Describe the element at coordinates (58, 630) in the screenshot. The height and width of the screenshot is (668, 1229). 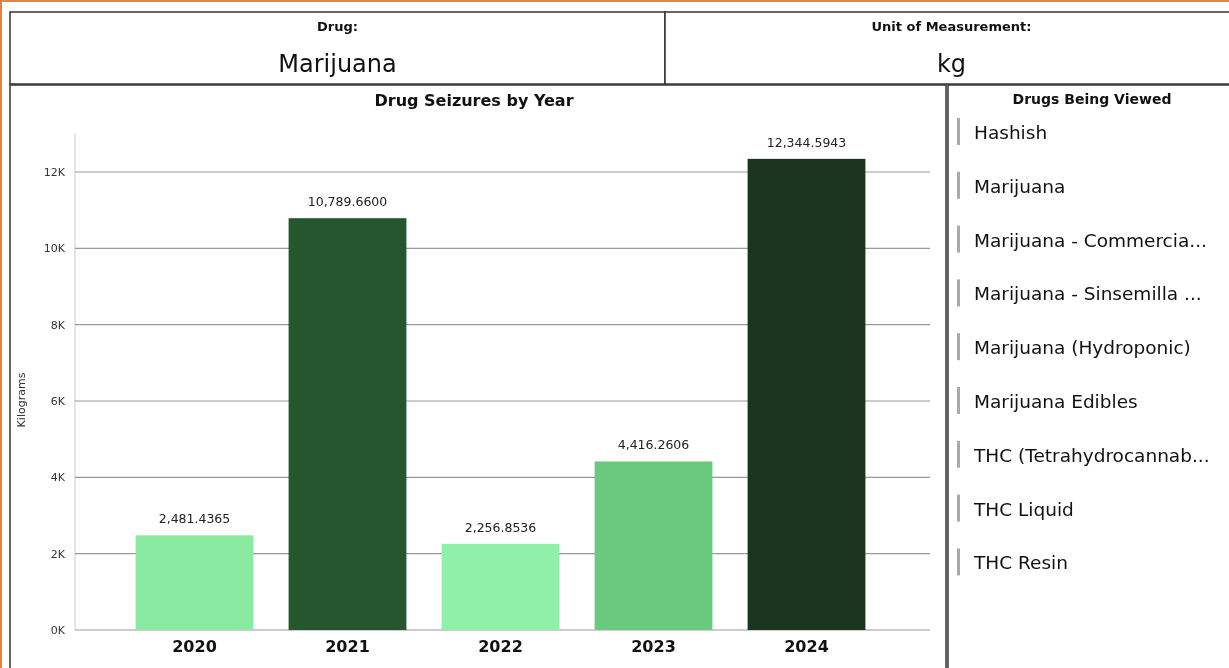
I see `y-tick-label: 0K` at that location.